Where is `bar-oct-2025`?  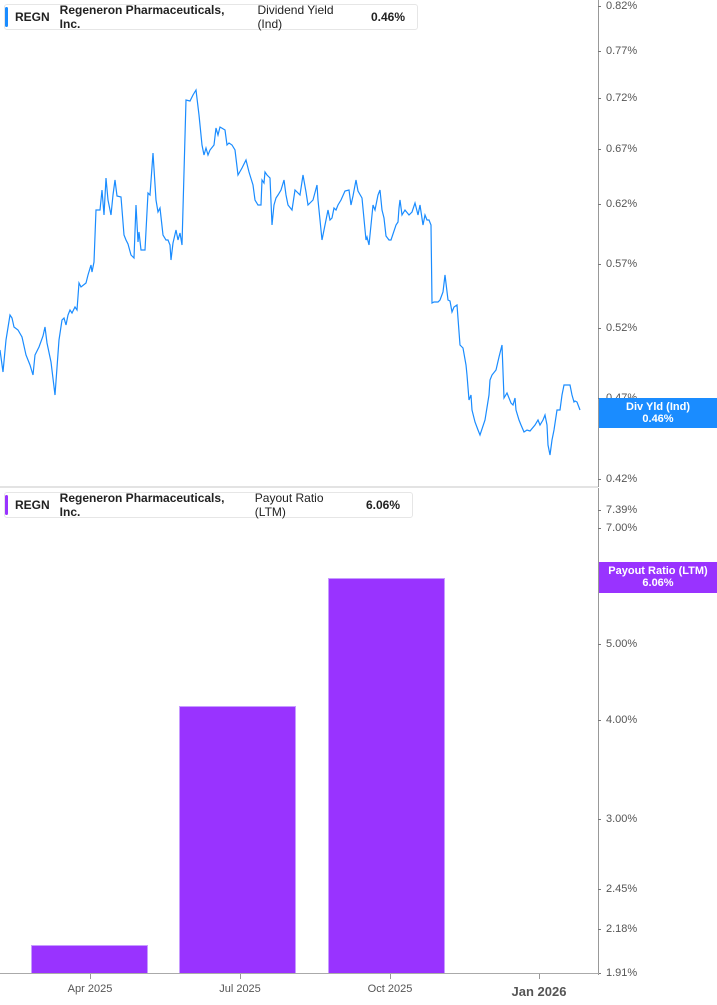 bar-oct-2025 is located at coordinates (386, 775).